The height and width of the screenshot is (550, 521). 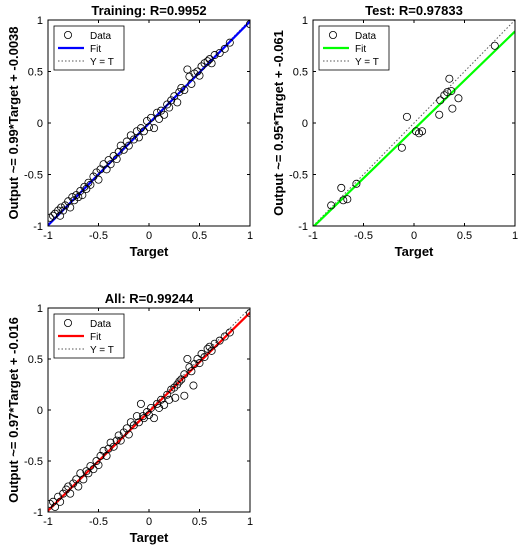 I want to click on legend-marker-data, so click(x=68, y=322).